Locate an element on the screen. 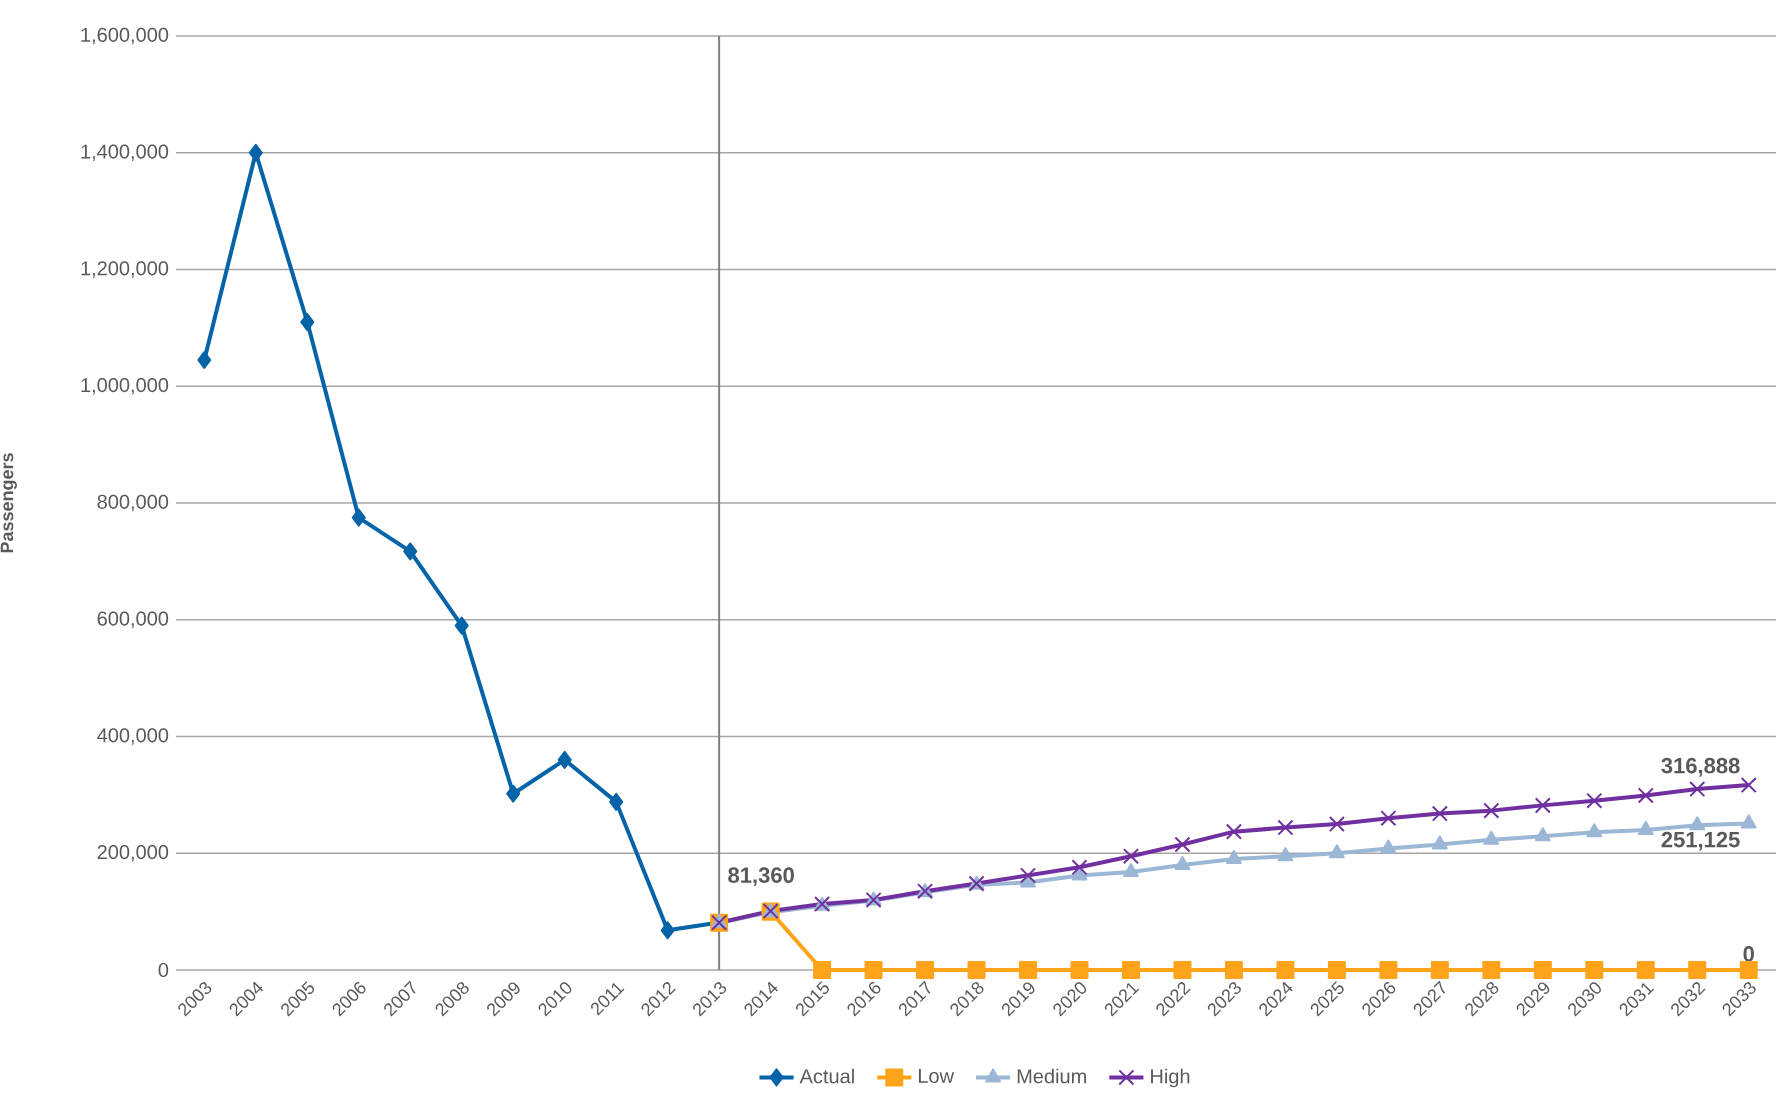 This screenshot has width=1791, height=1104. data-label: 81,360 is located at coordinates (761, 877).